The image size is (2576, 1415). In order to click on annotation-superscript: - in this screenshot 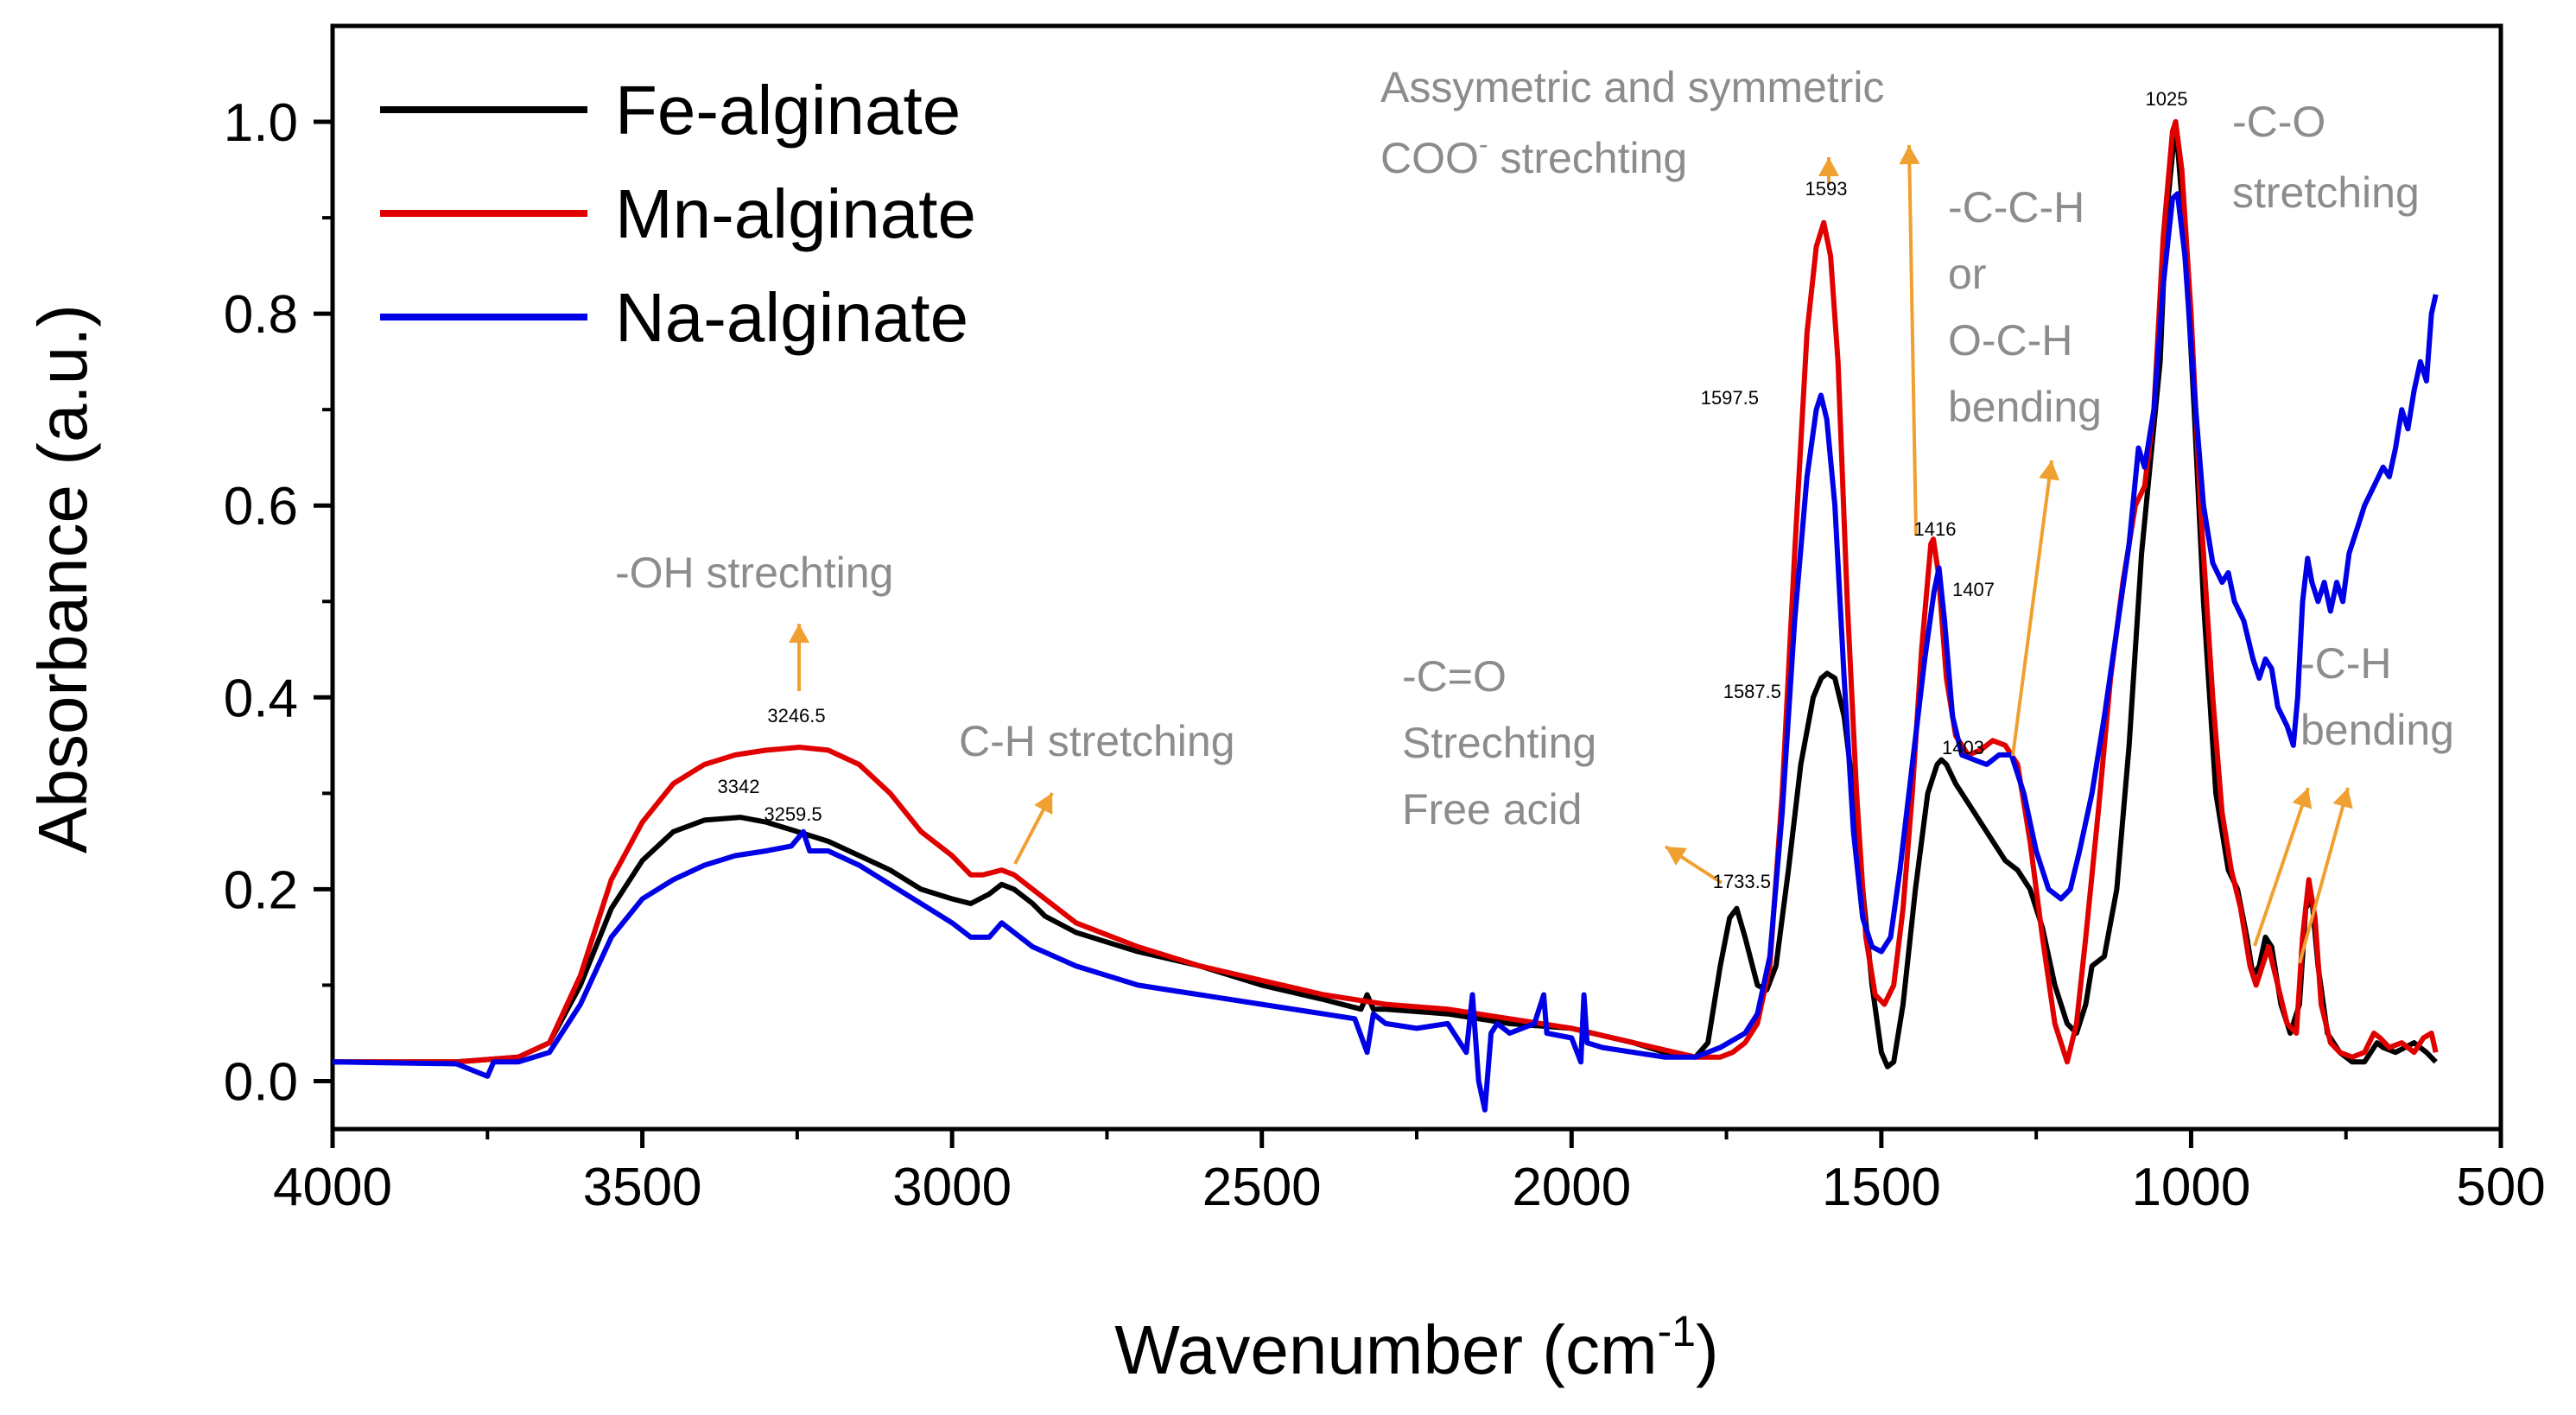, I will do `click(1483, 144)`.